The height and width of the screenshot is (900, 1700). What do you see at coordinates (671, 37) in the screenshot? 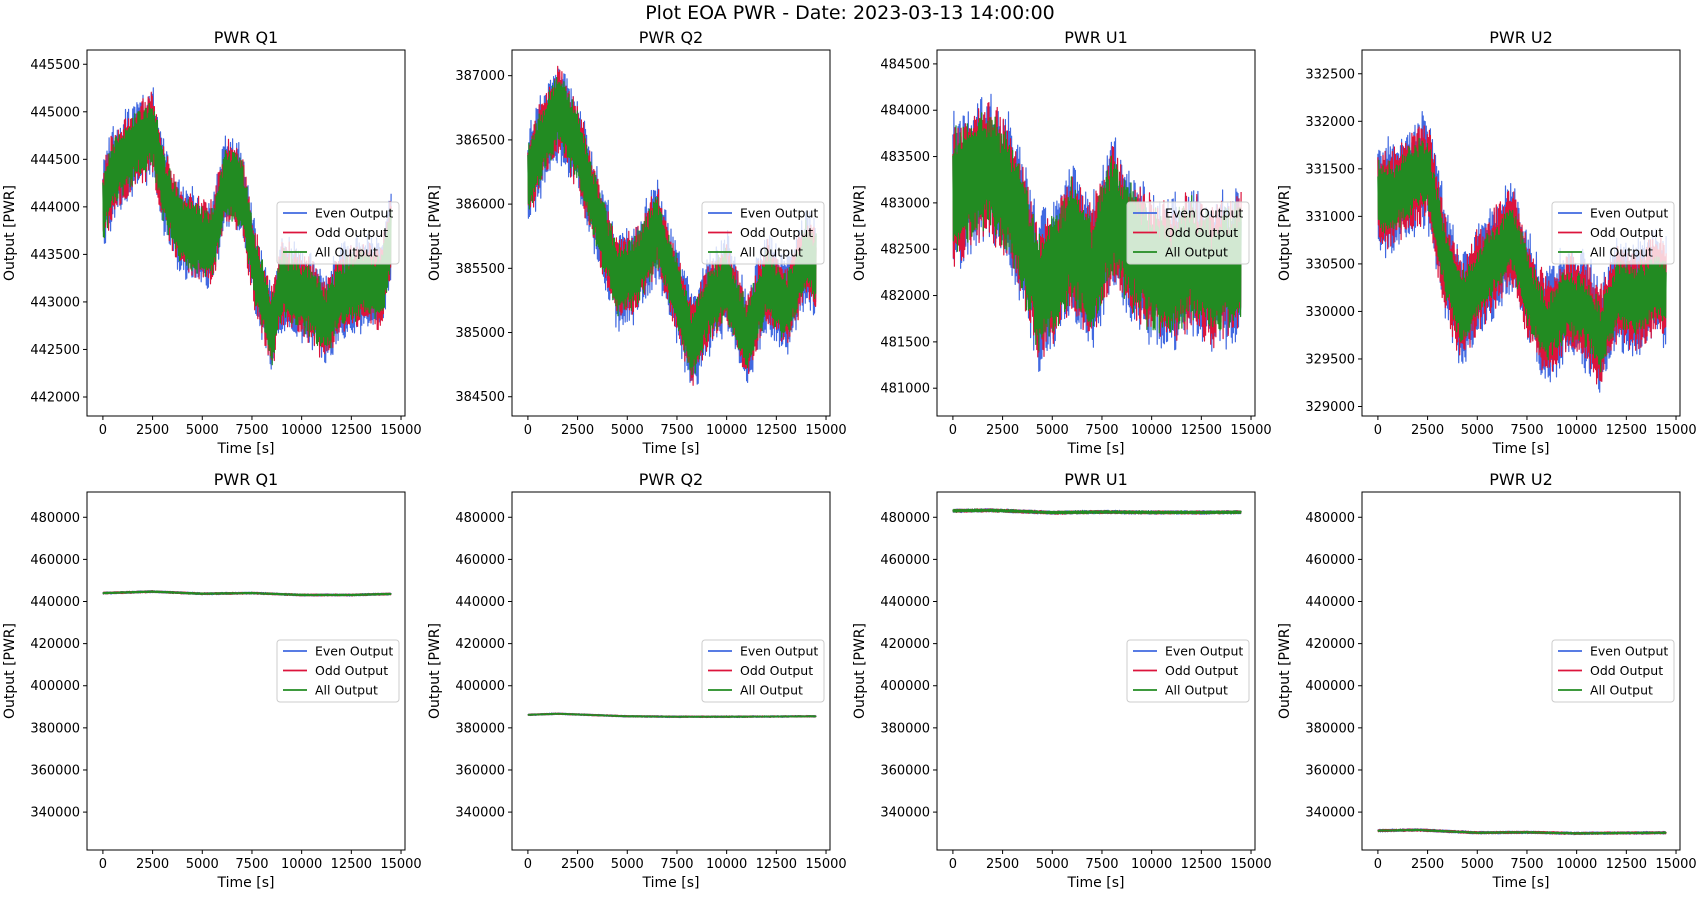
I see `subplot-title: PWR Q2` at bounding box center [671, 37].